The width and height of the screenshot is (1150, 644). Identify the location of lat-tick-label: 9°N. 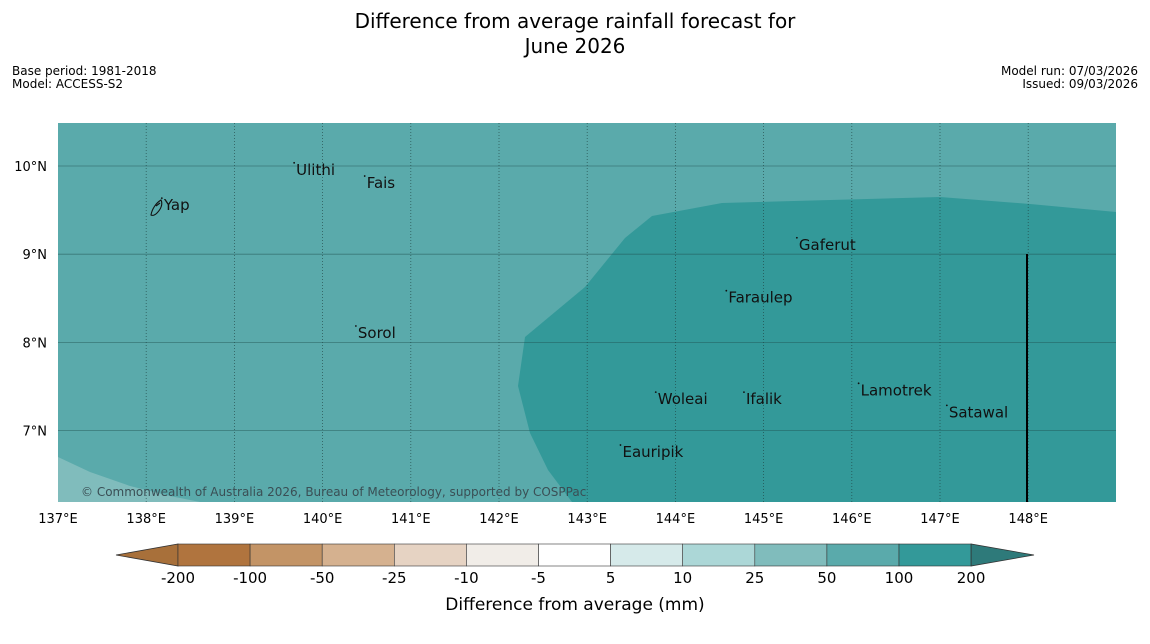
(35, 255).